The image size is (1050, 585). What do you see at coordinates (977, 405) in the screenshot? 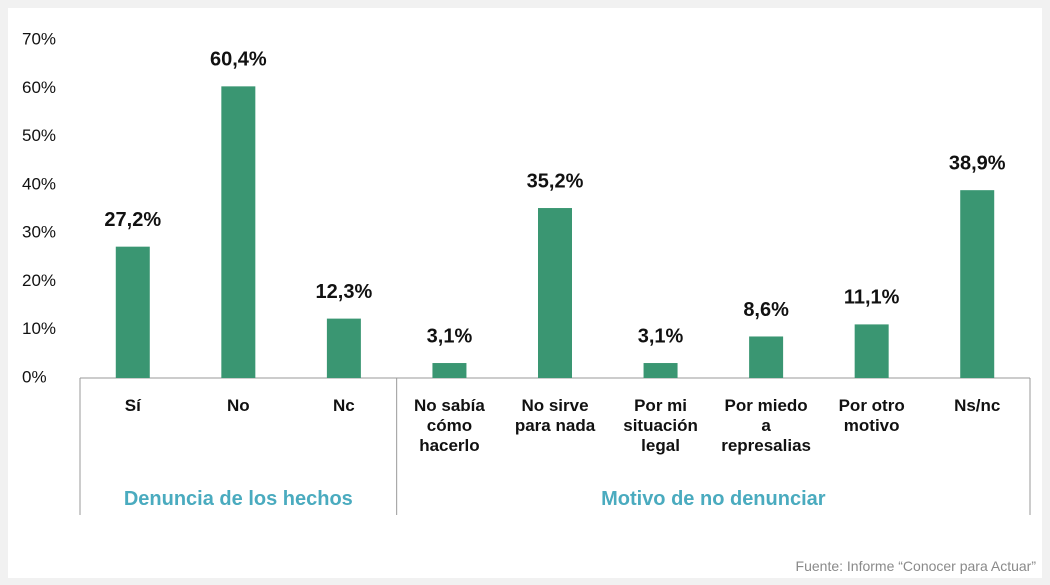
I see `x-tick-label: Ns/nc` at bounding box center [977, 405].